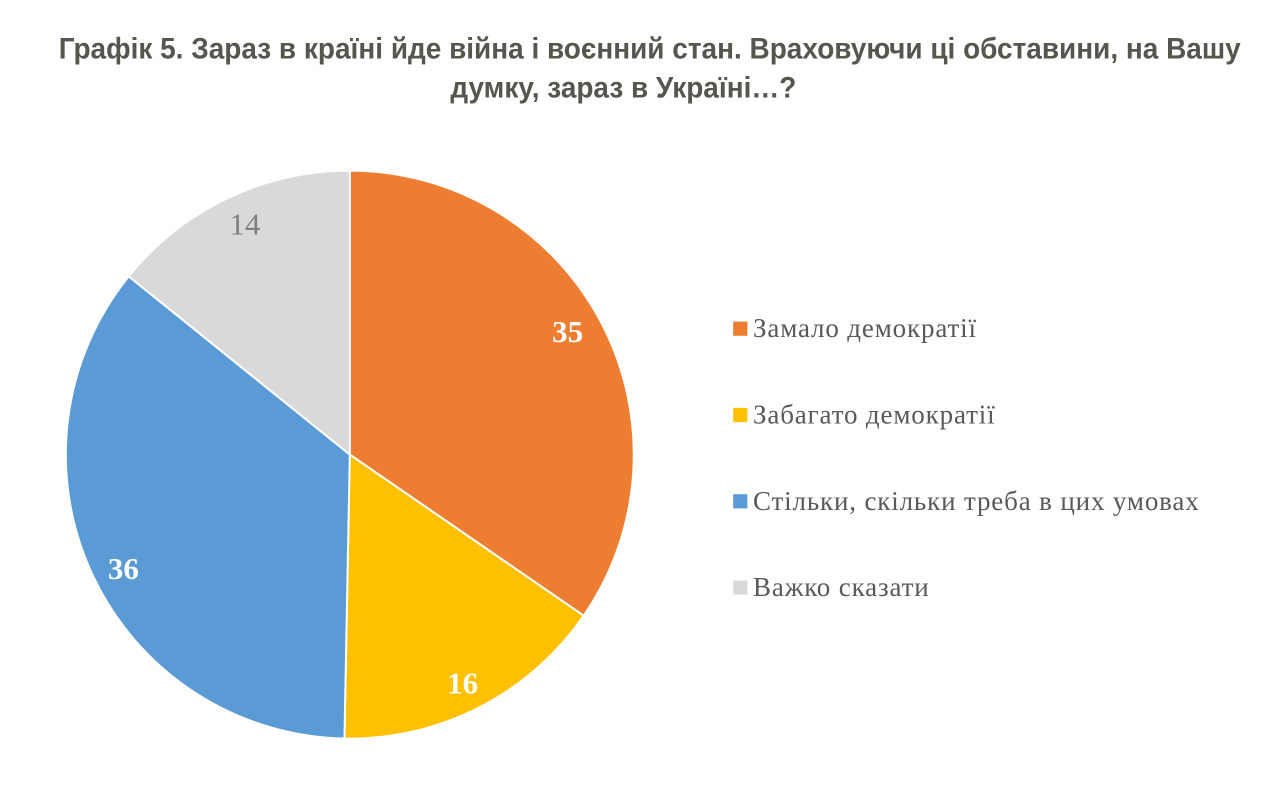 The width and height of the screenshot is (1278, 786). I want to click on svg-text: Замало демократії, so click(865, 328).